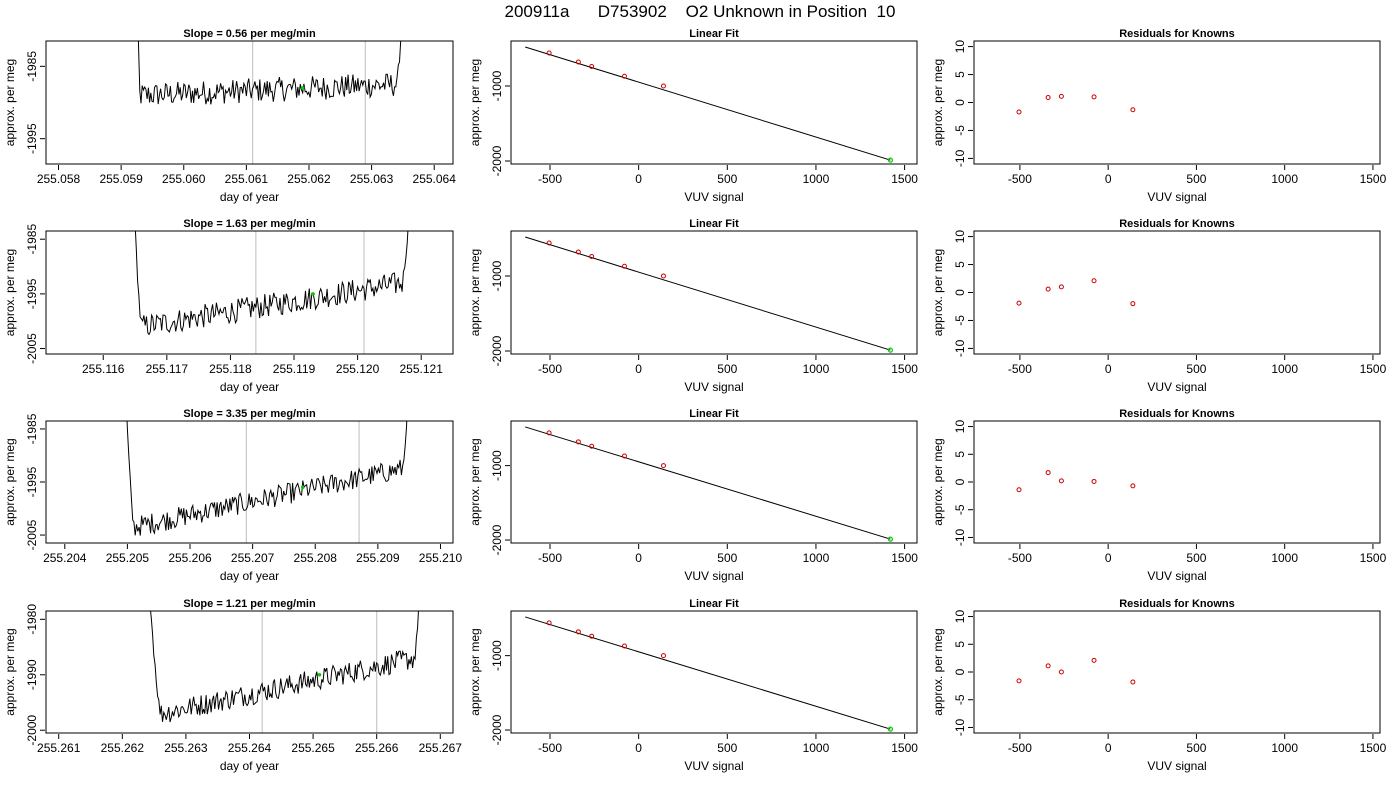 The height and width of the screenshot is (800, 1400). What do you see at coordinates (59, 179) in the screenshot?
I see `x-tick-label: 255.058` at bounding box center [59, 179].